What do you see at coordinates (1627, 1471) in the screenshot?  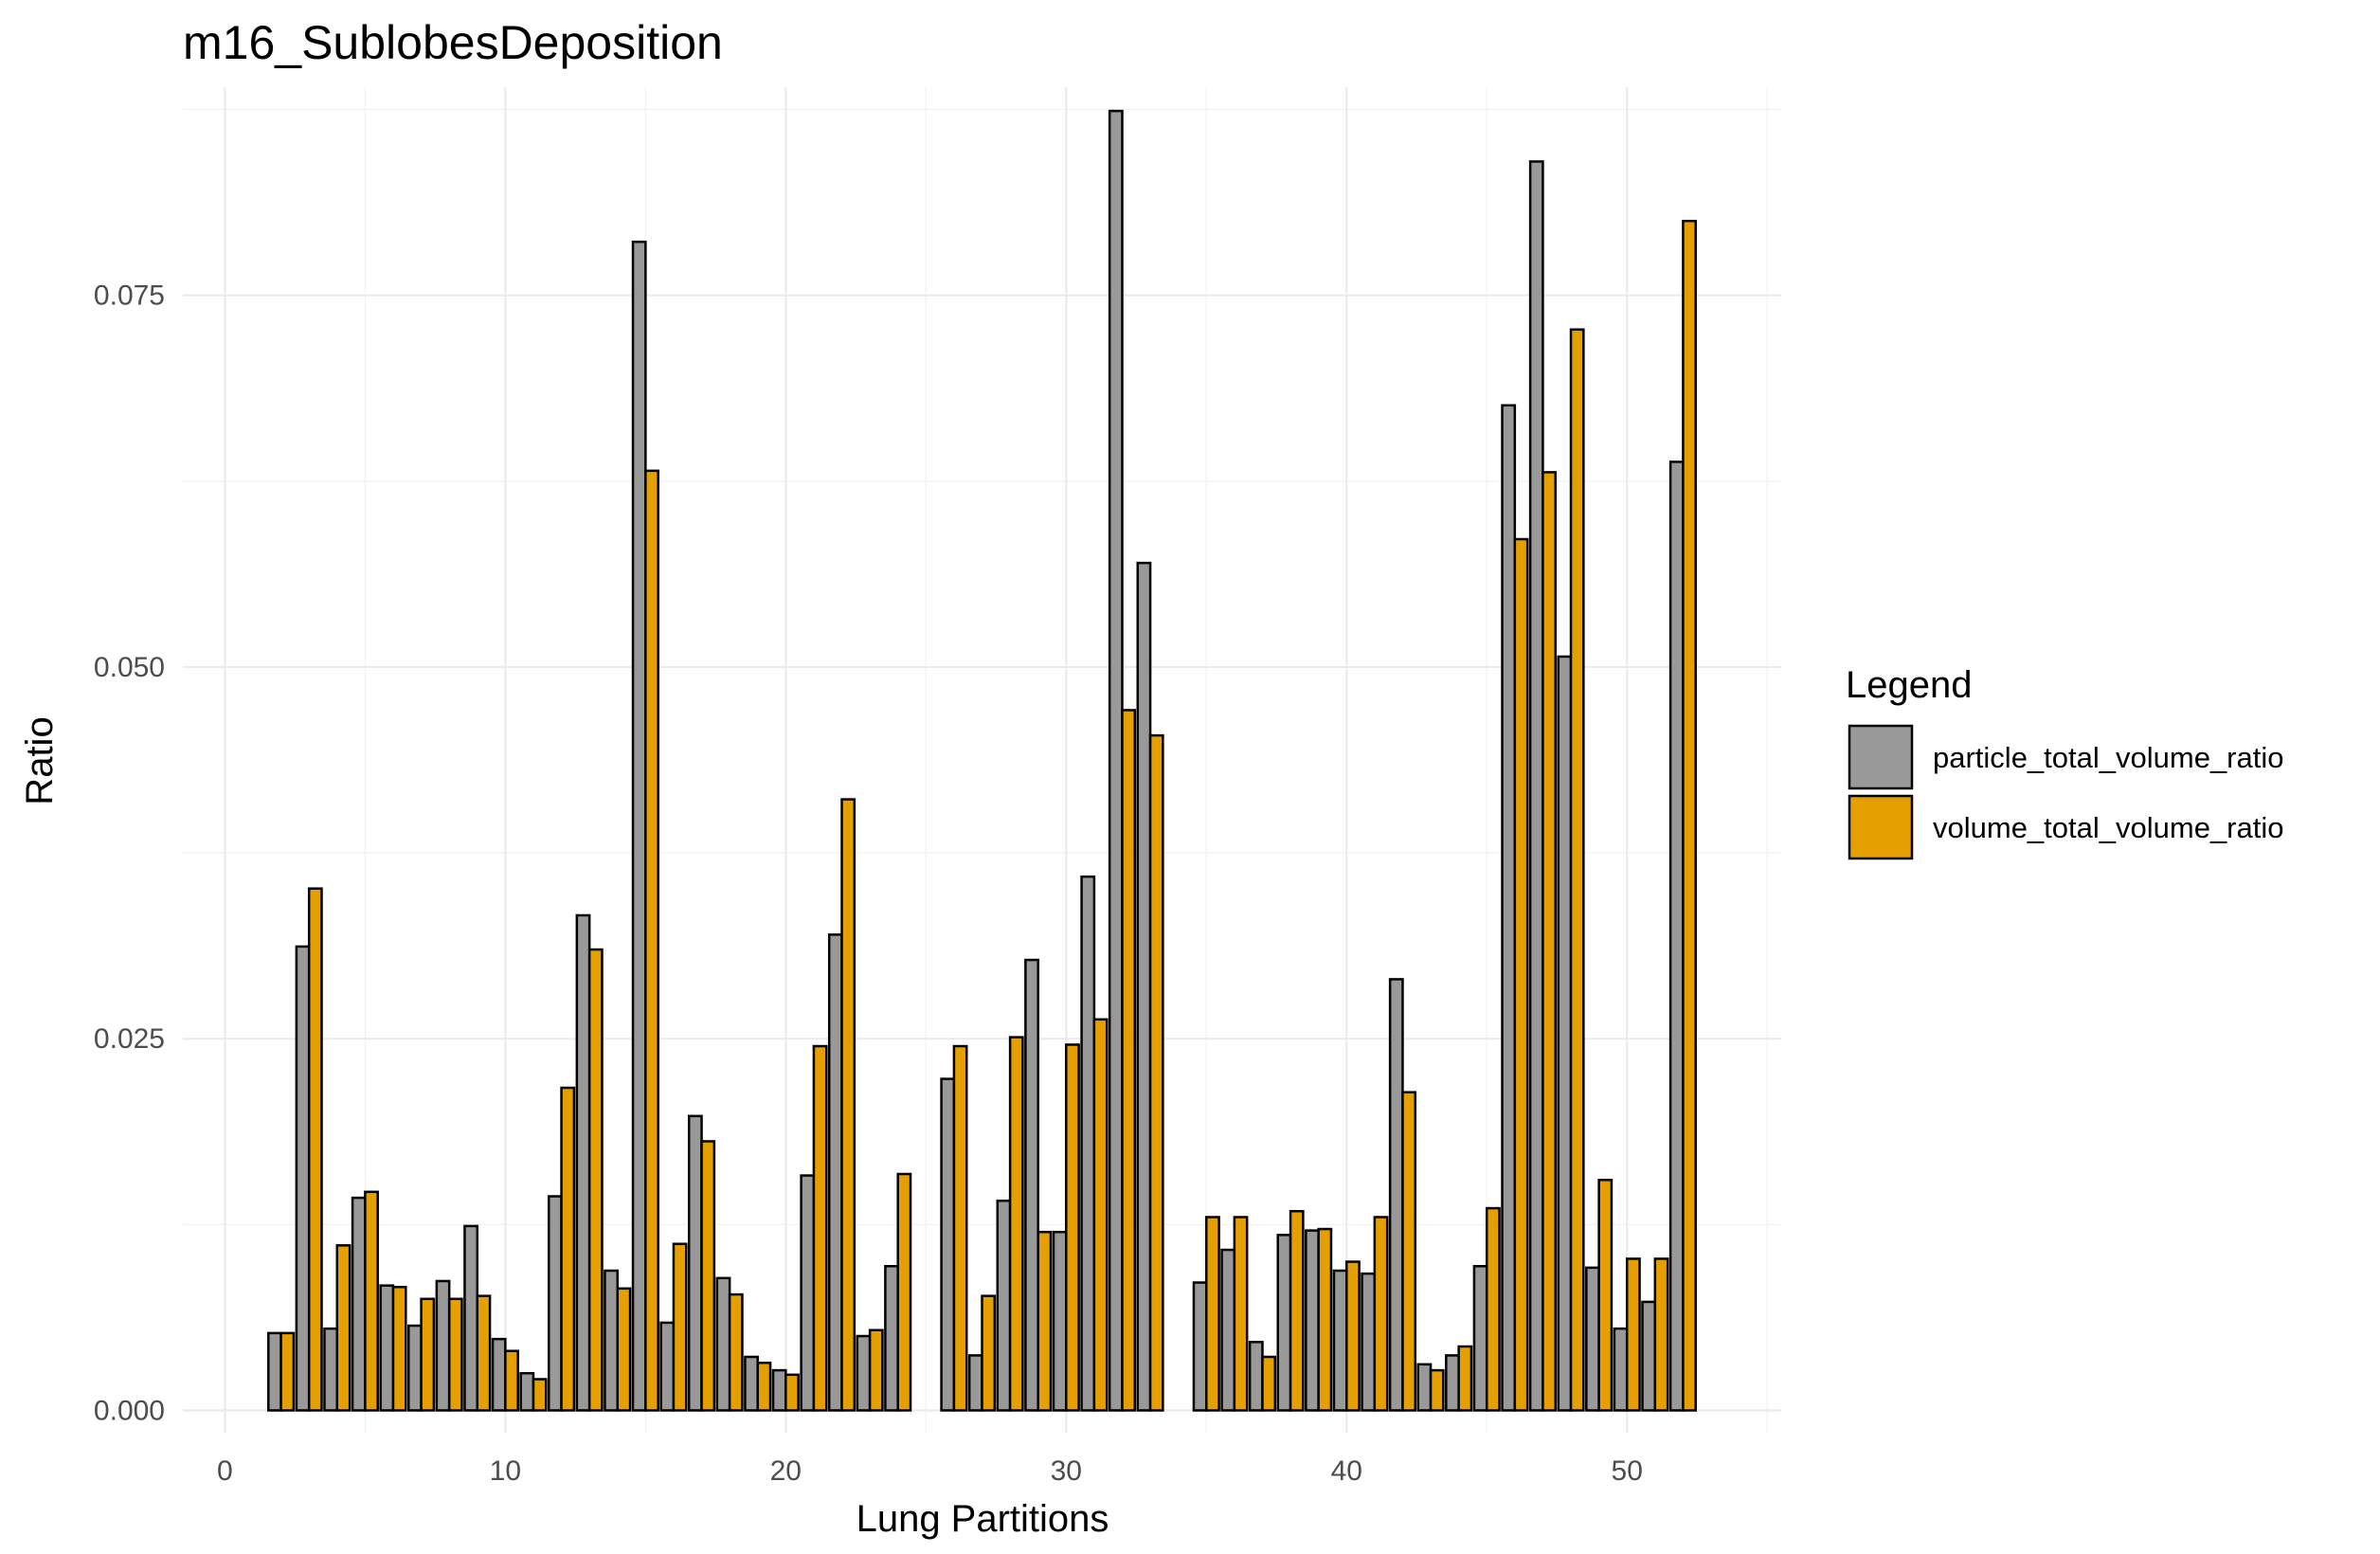 I see `x-tick-label: 50` at bounding box center [1627, 1471].